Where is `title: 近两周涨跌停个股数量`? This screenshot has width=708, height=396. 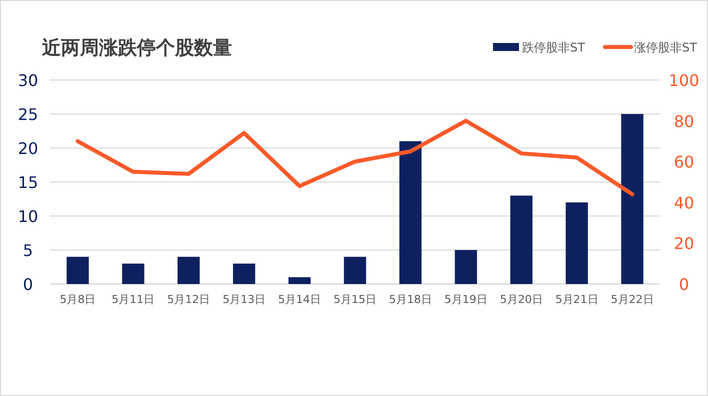 title: 近两周涨跌停个股数量 is located at coordinates (137, 48).